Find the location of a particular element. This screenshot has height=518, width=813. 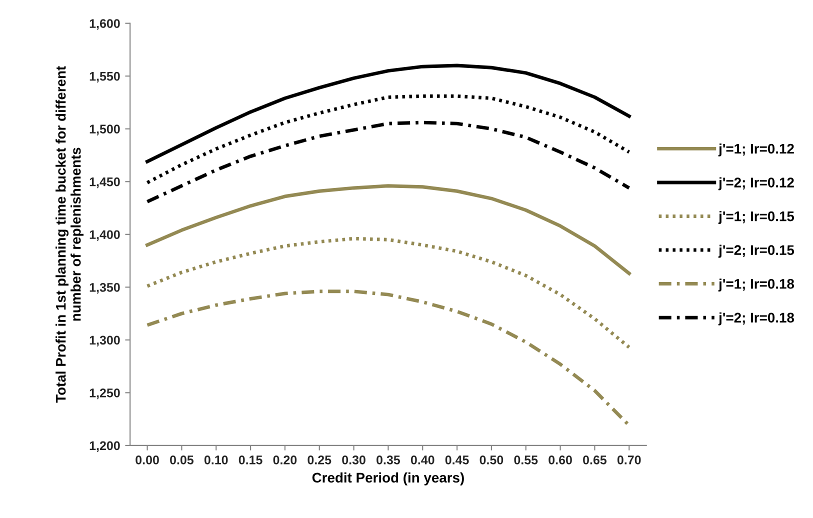

x-tick-label: 0.25 is located at coordinates (320, 460).